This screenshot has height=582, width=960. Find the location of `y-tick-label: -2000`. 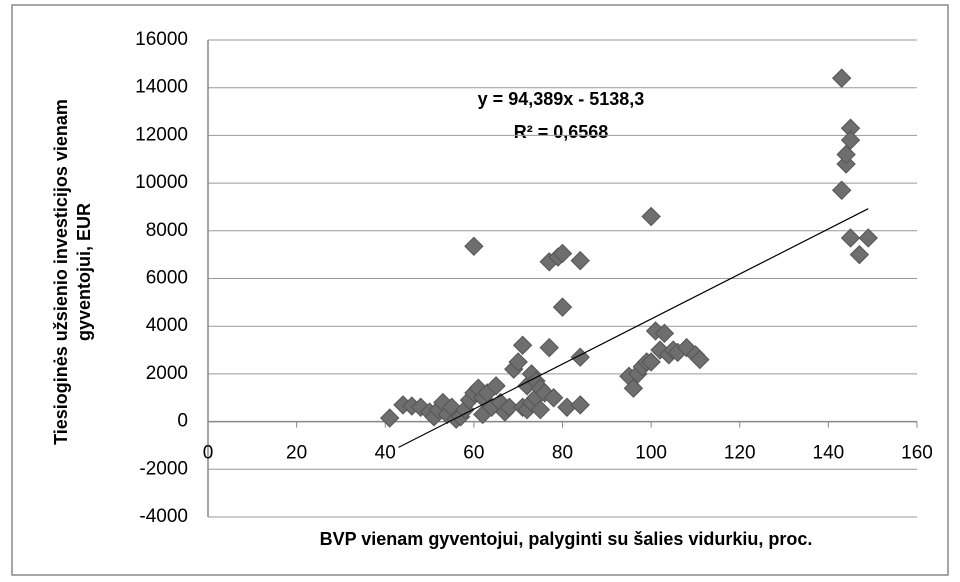

y-tick-label: -2000 is located at coordinates (163, 468).